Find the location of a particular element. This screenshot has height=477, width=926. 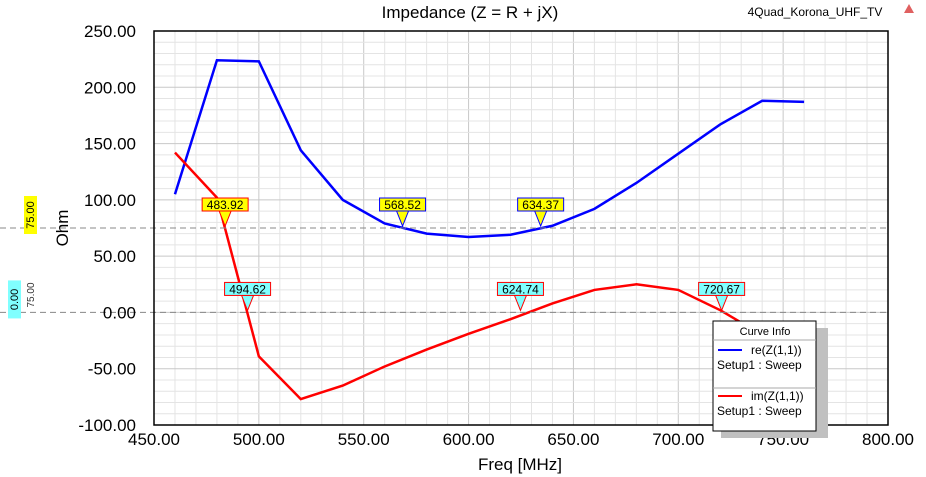

reference-label: 75.00 is located at coordinates (31, 215).